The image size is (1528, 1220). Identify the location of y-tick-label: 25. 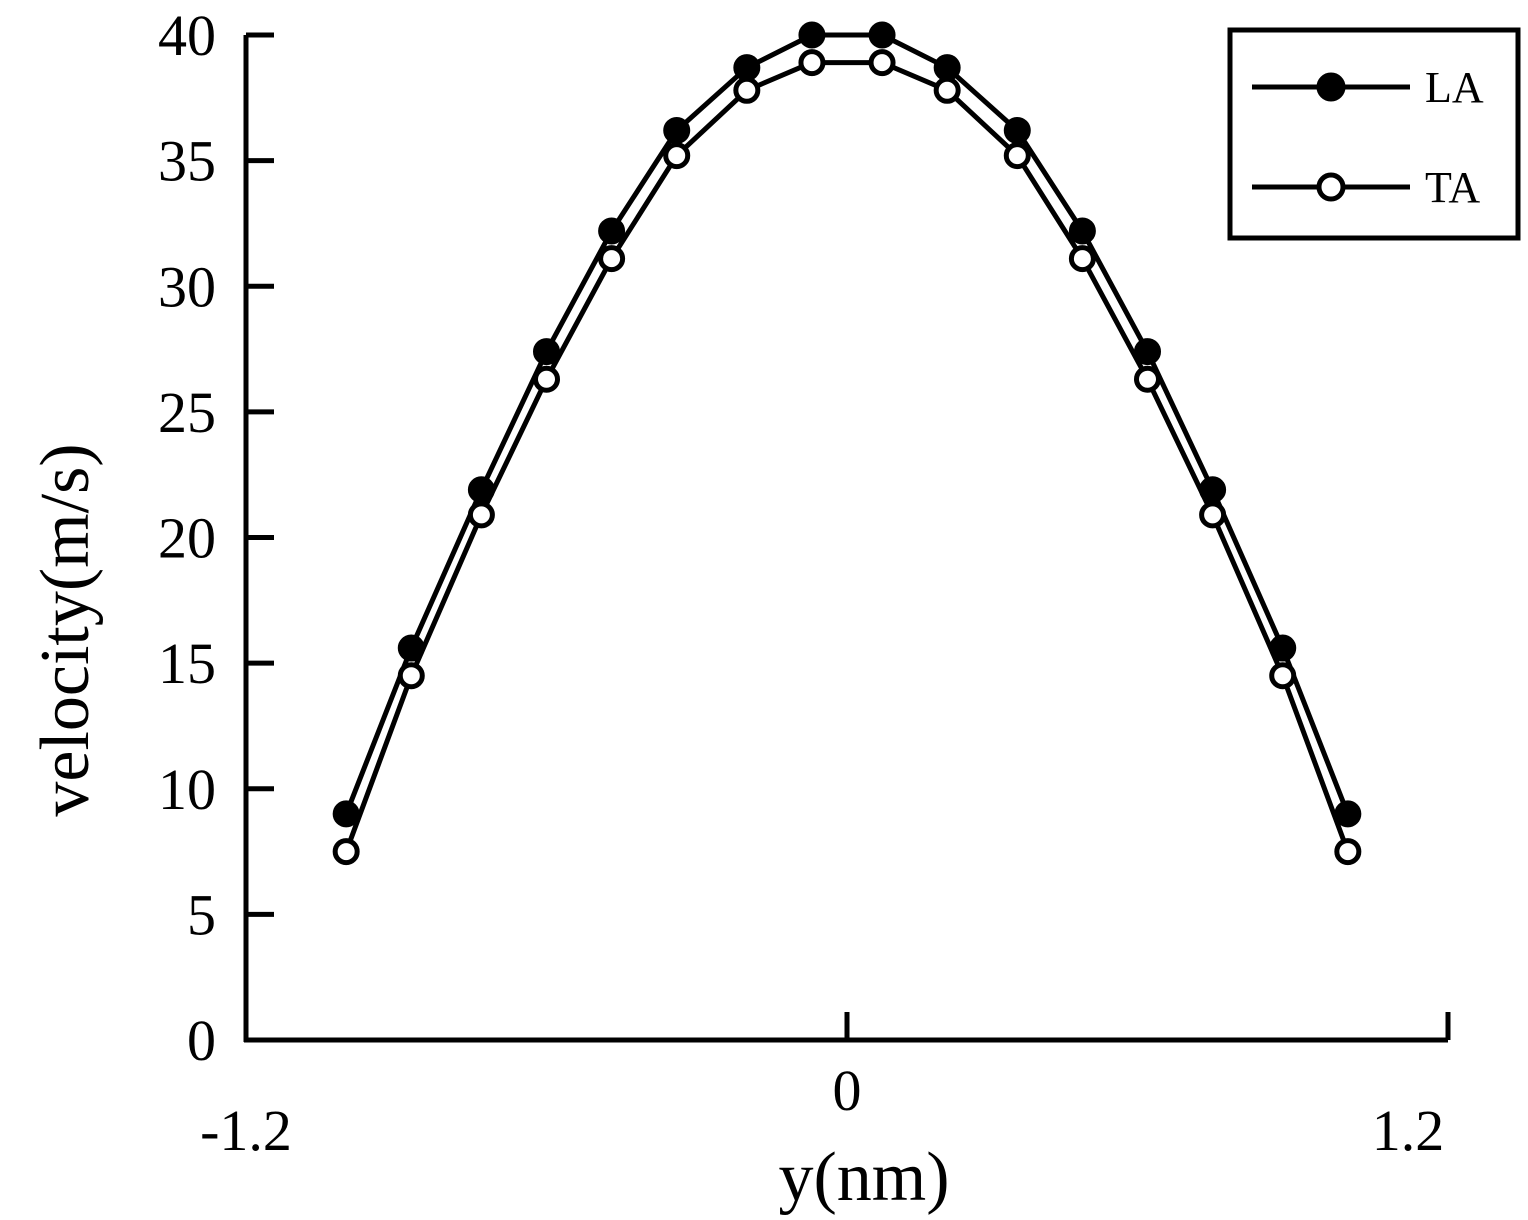
(187, 412).